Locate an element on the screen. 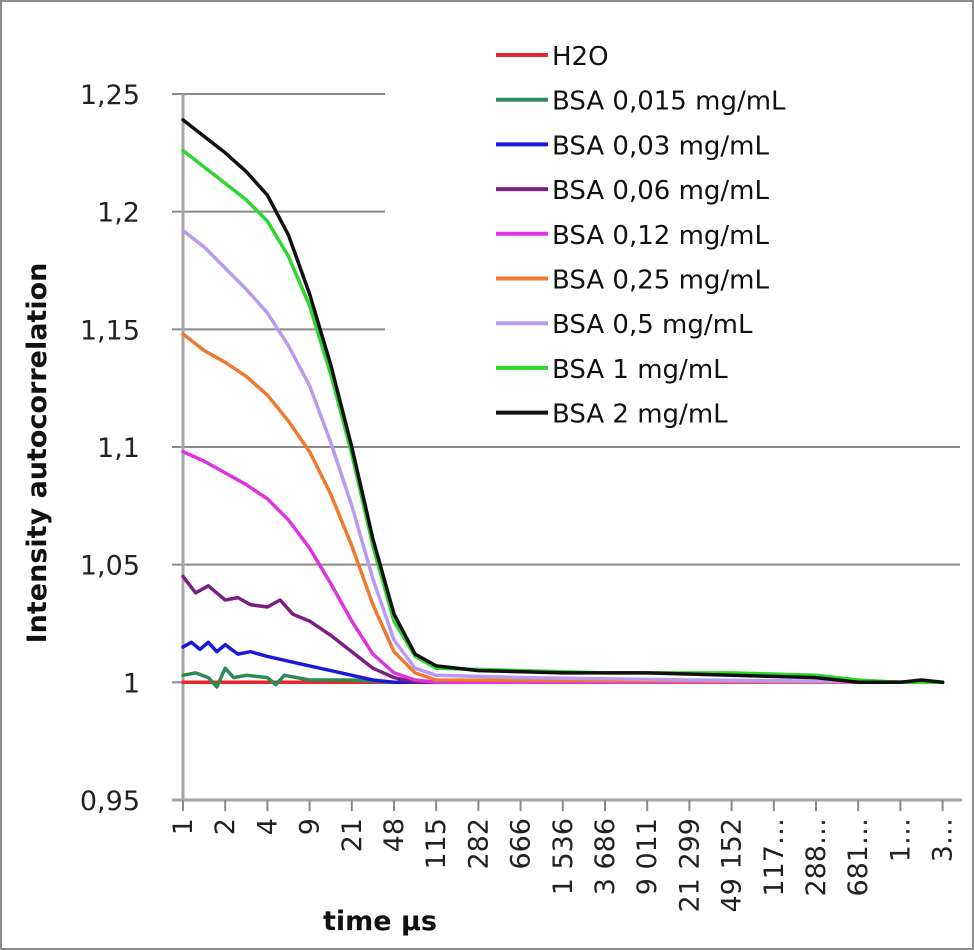 The width and height of the screenshot is (974, 950). legend-label: BSA 0,5 mg/mL is located at coordinates (652, 325).